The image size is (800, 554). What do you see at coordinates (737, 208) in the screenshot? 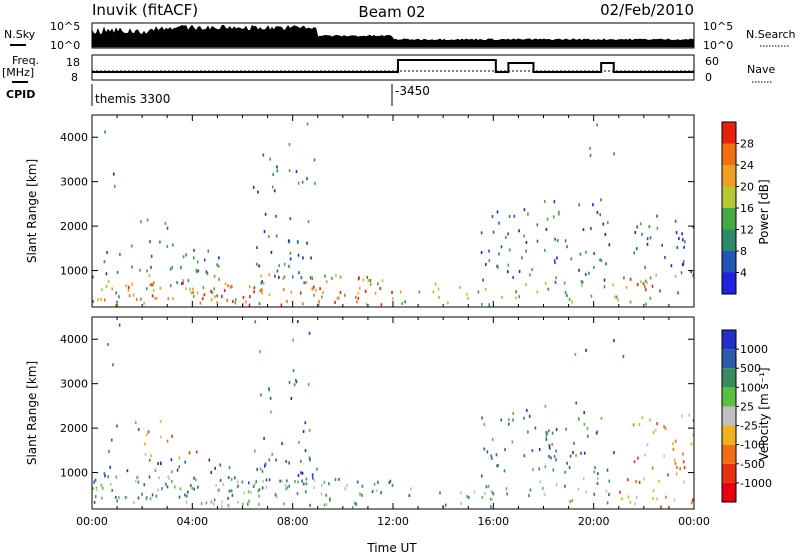
I see `power-colorbar: 4 8 12 16 20 24 28` at bounding box center [737, 208].